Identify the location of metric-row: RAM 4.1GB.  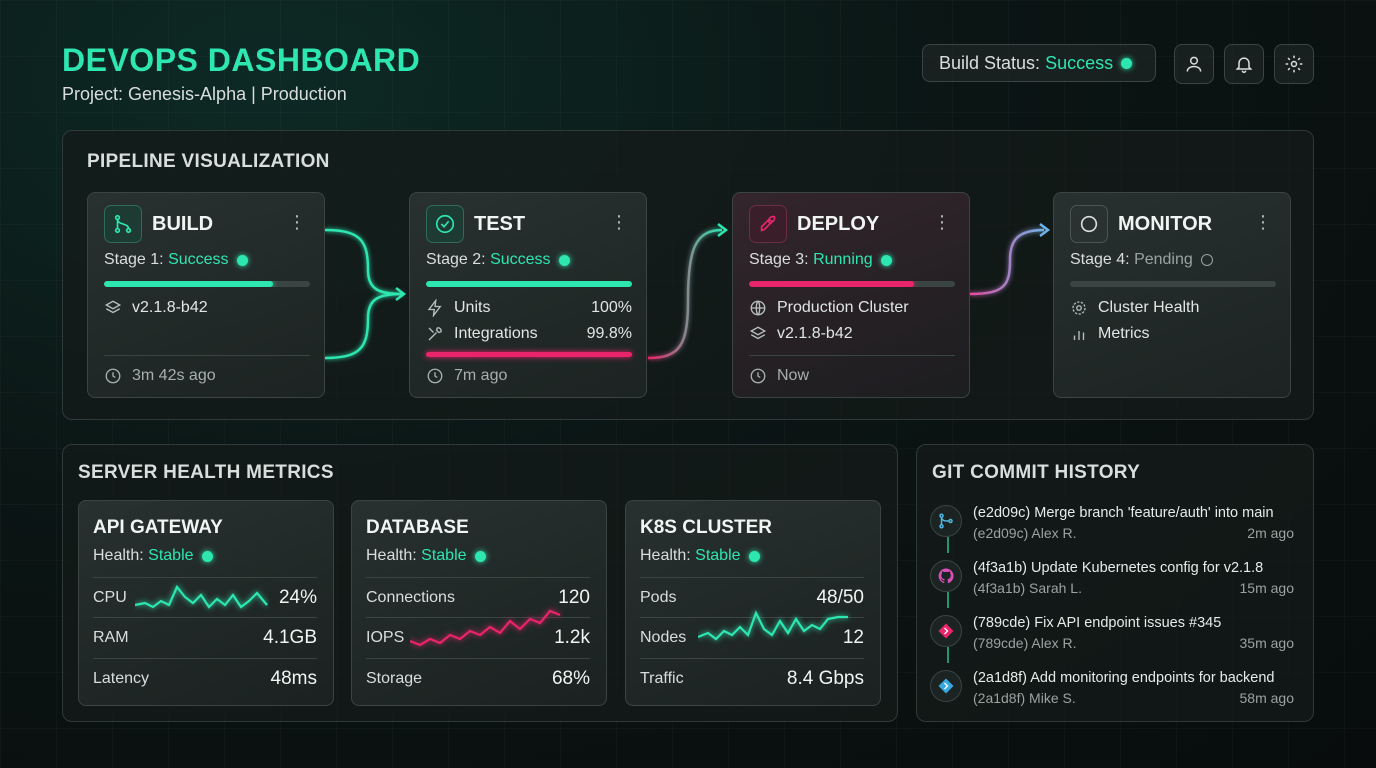
(205, 637).